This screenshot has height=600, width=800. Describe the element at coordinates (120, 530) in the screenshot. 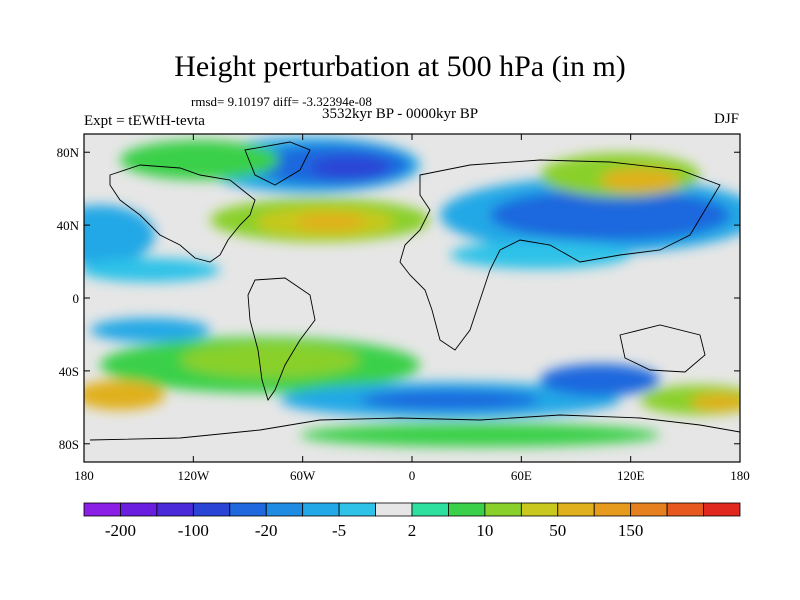

I see `colorbar-label: -200` at that location.